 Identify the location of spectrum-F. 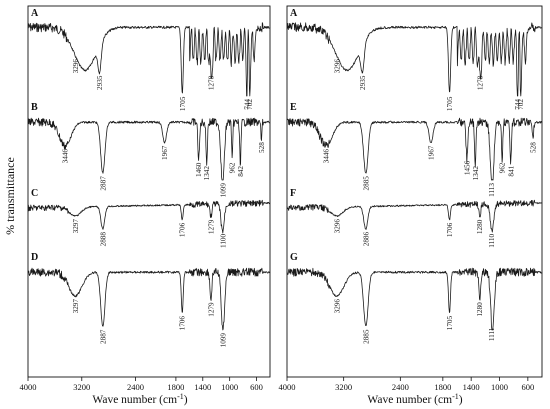
(414, 216).